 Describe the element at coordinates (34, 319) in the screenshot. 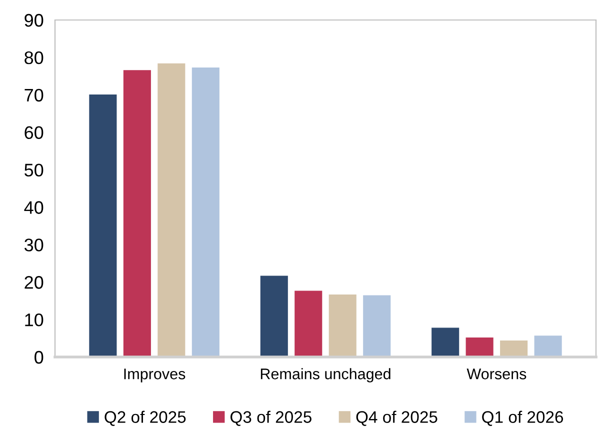

I see `y-tick-label: 10` at that location.